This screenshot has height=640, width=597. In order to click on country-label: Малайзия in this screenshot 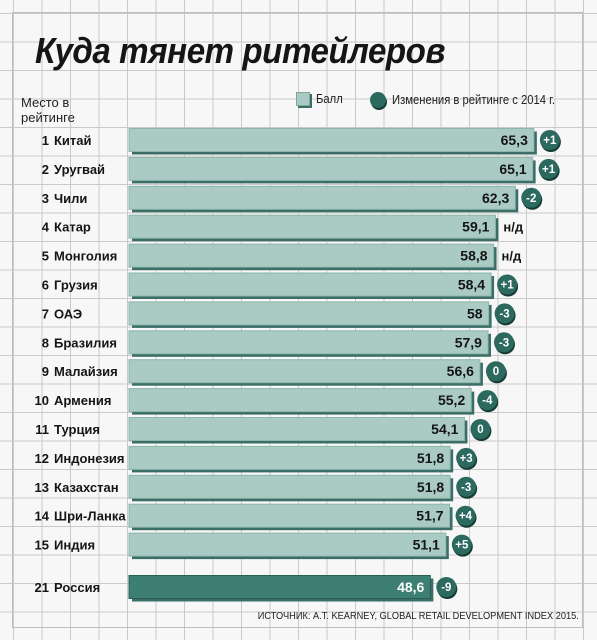, I will do `click(86, 371)`.